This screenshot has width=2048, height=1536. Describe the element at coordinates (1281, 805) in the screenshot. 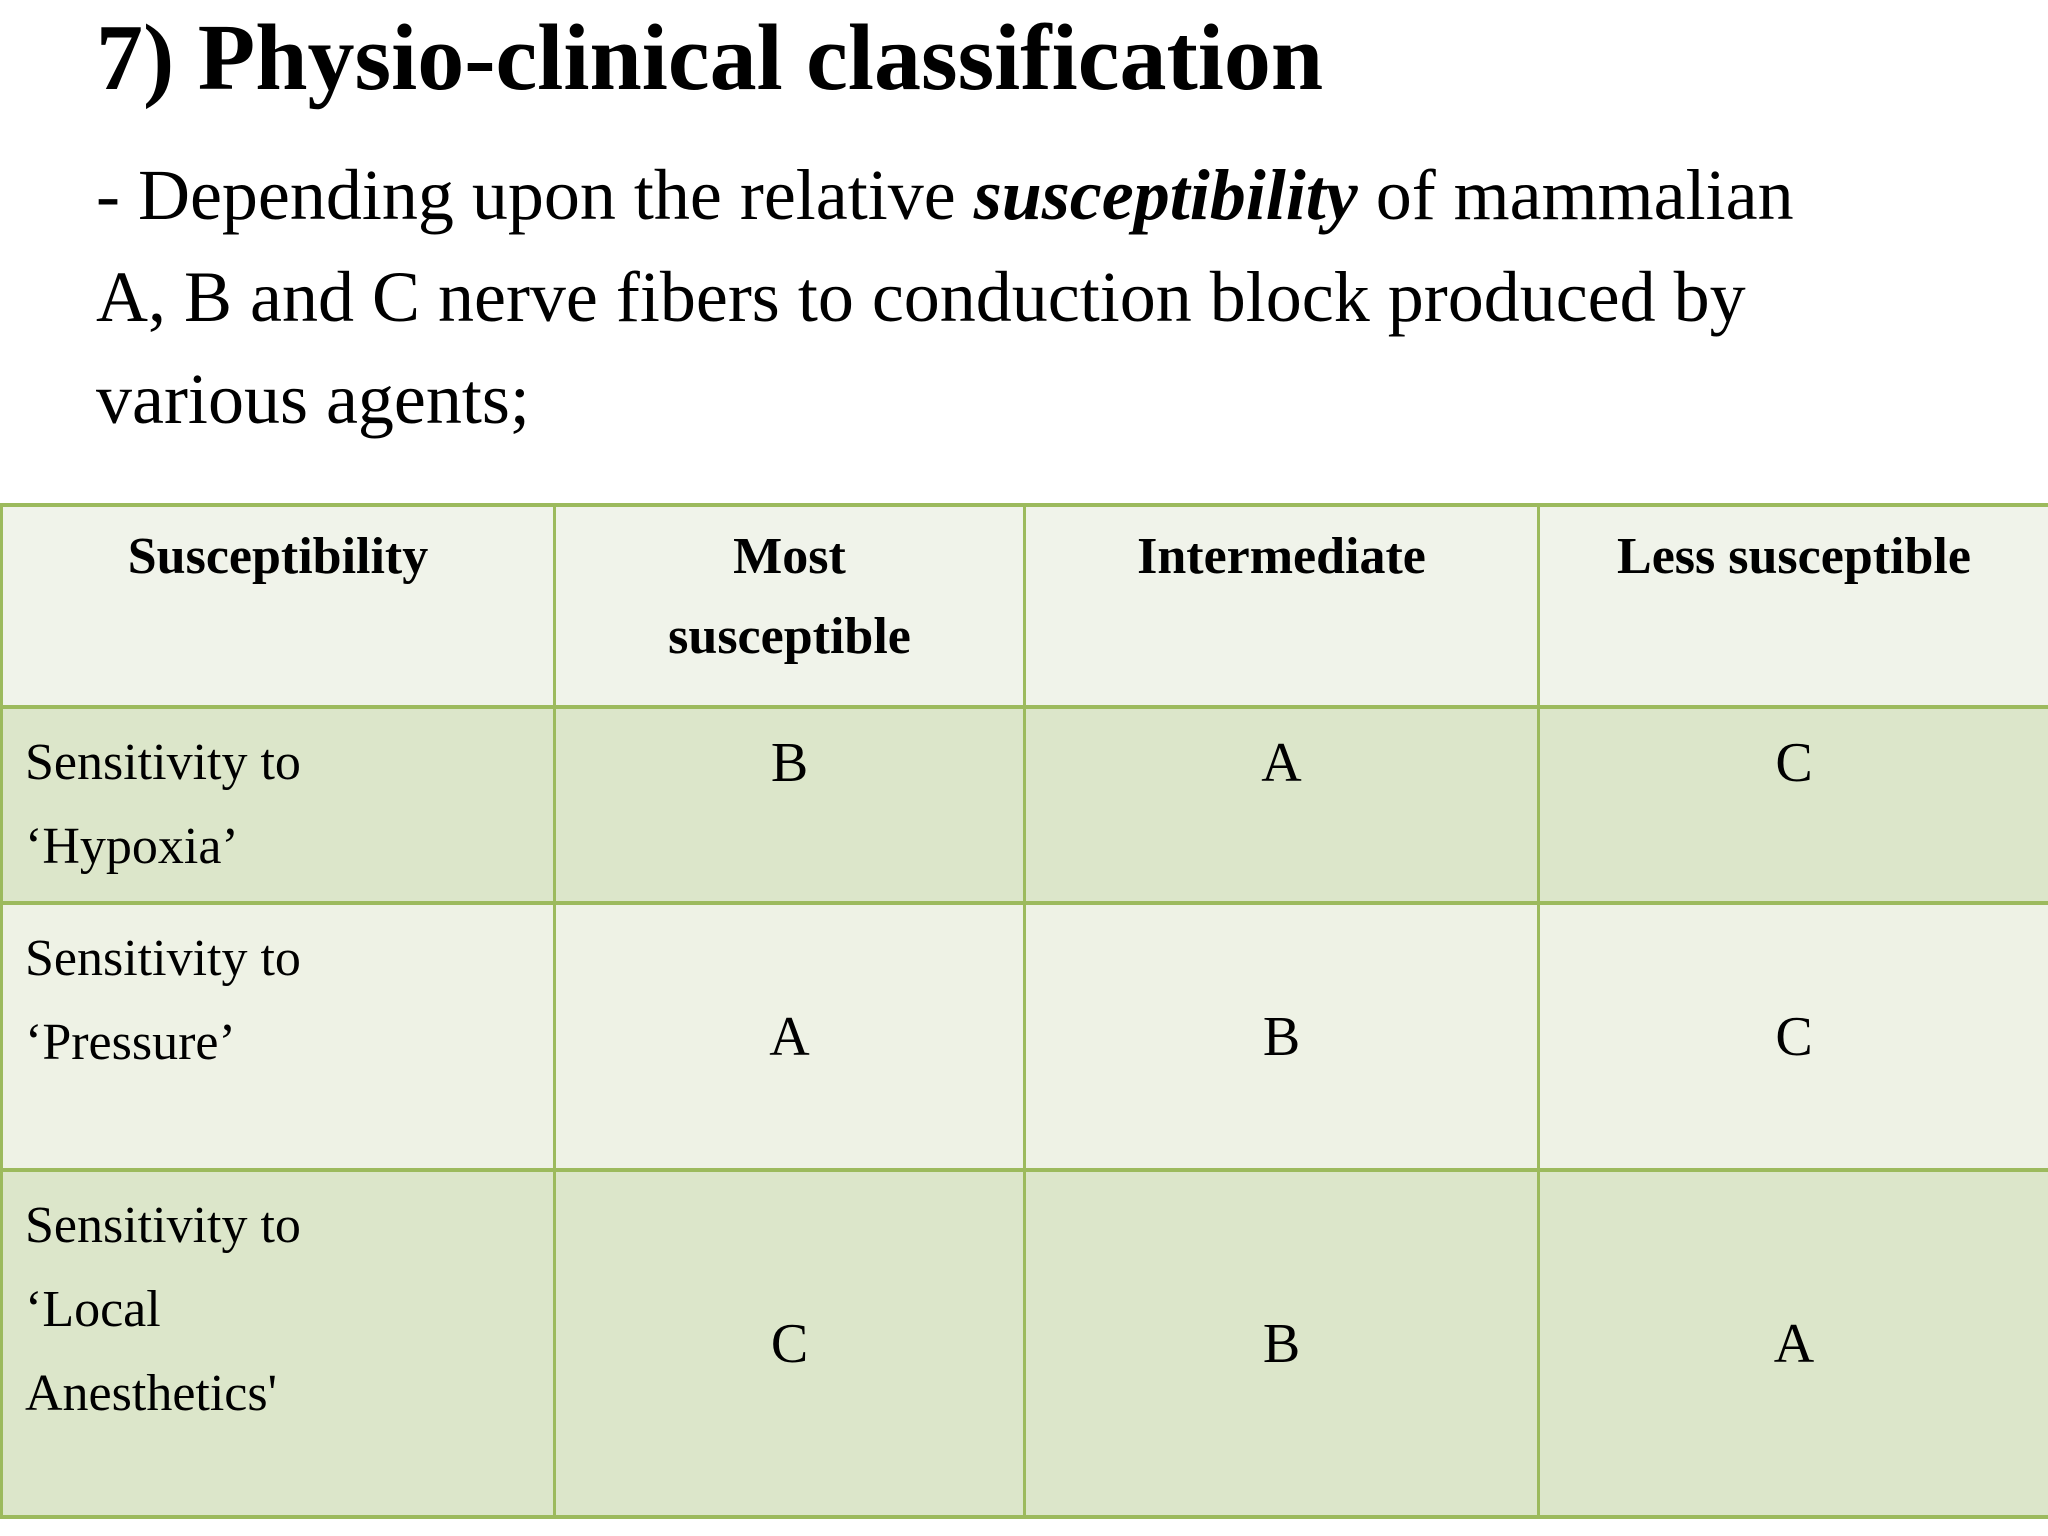

I see `cell-hypoxia-intermediate: A` at that location.